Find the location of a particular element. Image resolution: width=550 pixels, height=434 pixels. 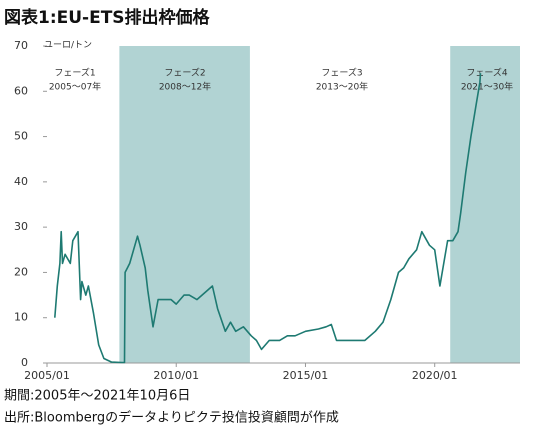

y-tick-label: 0 is located at coordinates (24, 362).